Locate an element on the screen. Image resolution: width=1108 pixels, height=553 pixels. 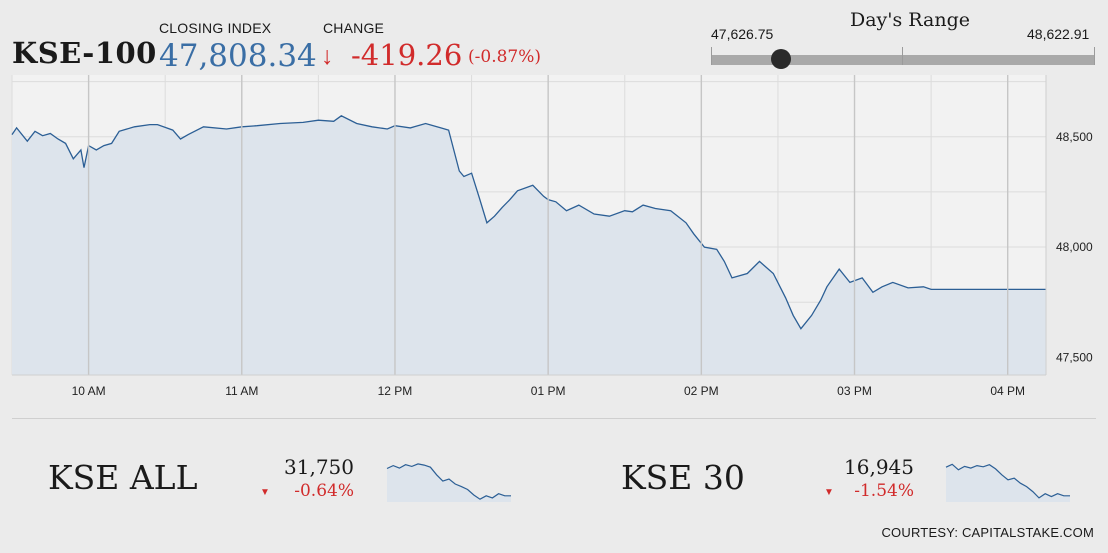
courtesy-credit: COURTESY: CAPITALSTAKE.COM is located at coordinates (987, 532).